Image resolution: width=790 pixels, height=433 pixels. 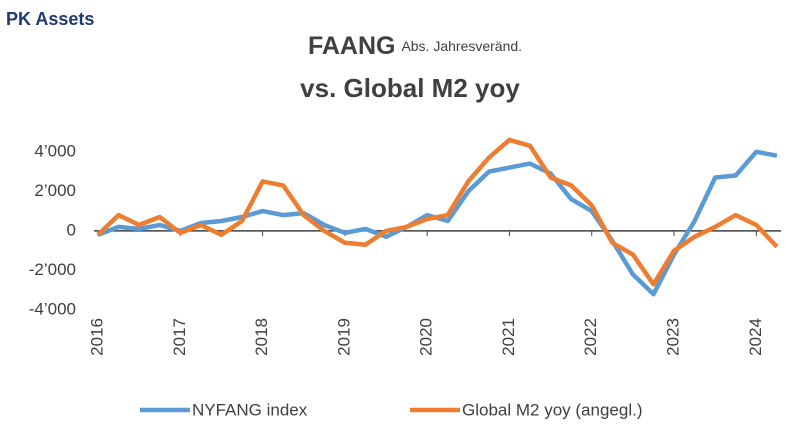 What do you see at coordinates (52, 269) in the screenshot?
I see `y-tick-label: -2’000` at bounding box center [52, 269].